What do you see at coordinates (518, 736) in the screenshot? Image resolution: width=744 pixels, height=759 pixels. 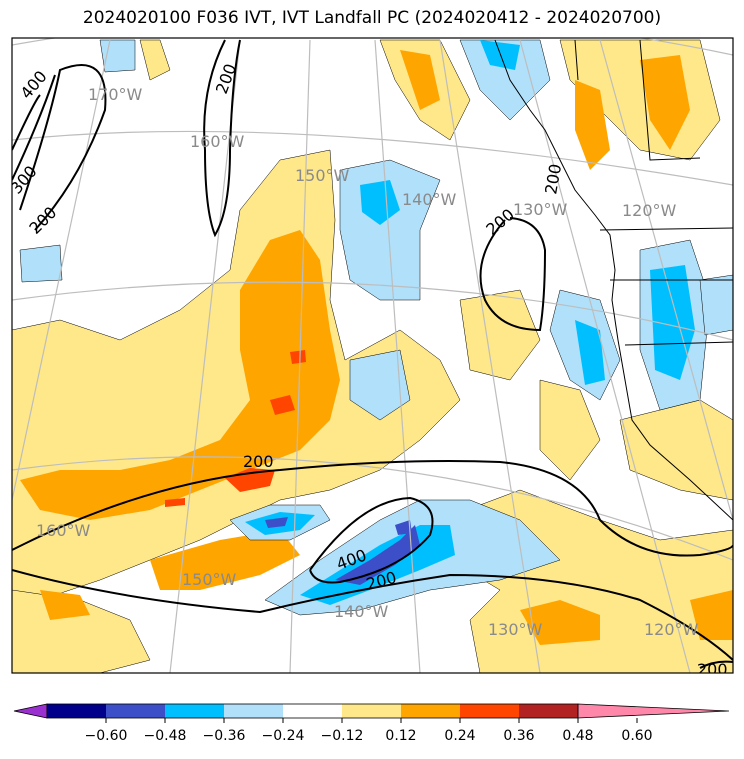 I see `colorbar-tick-label: 0.36` at bounding box center [518, 736].